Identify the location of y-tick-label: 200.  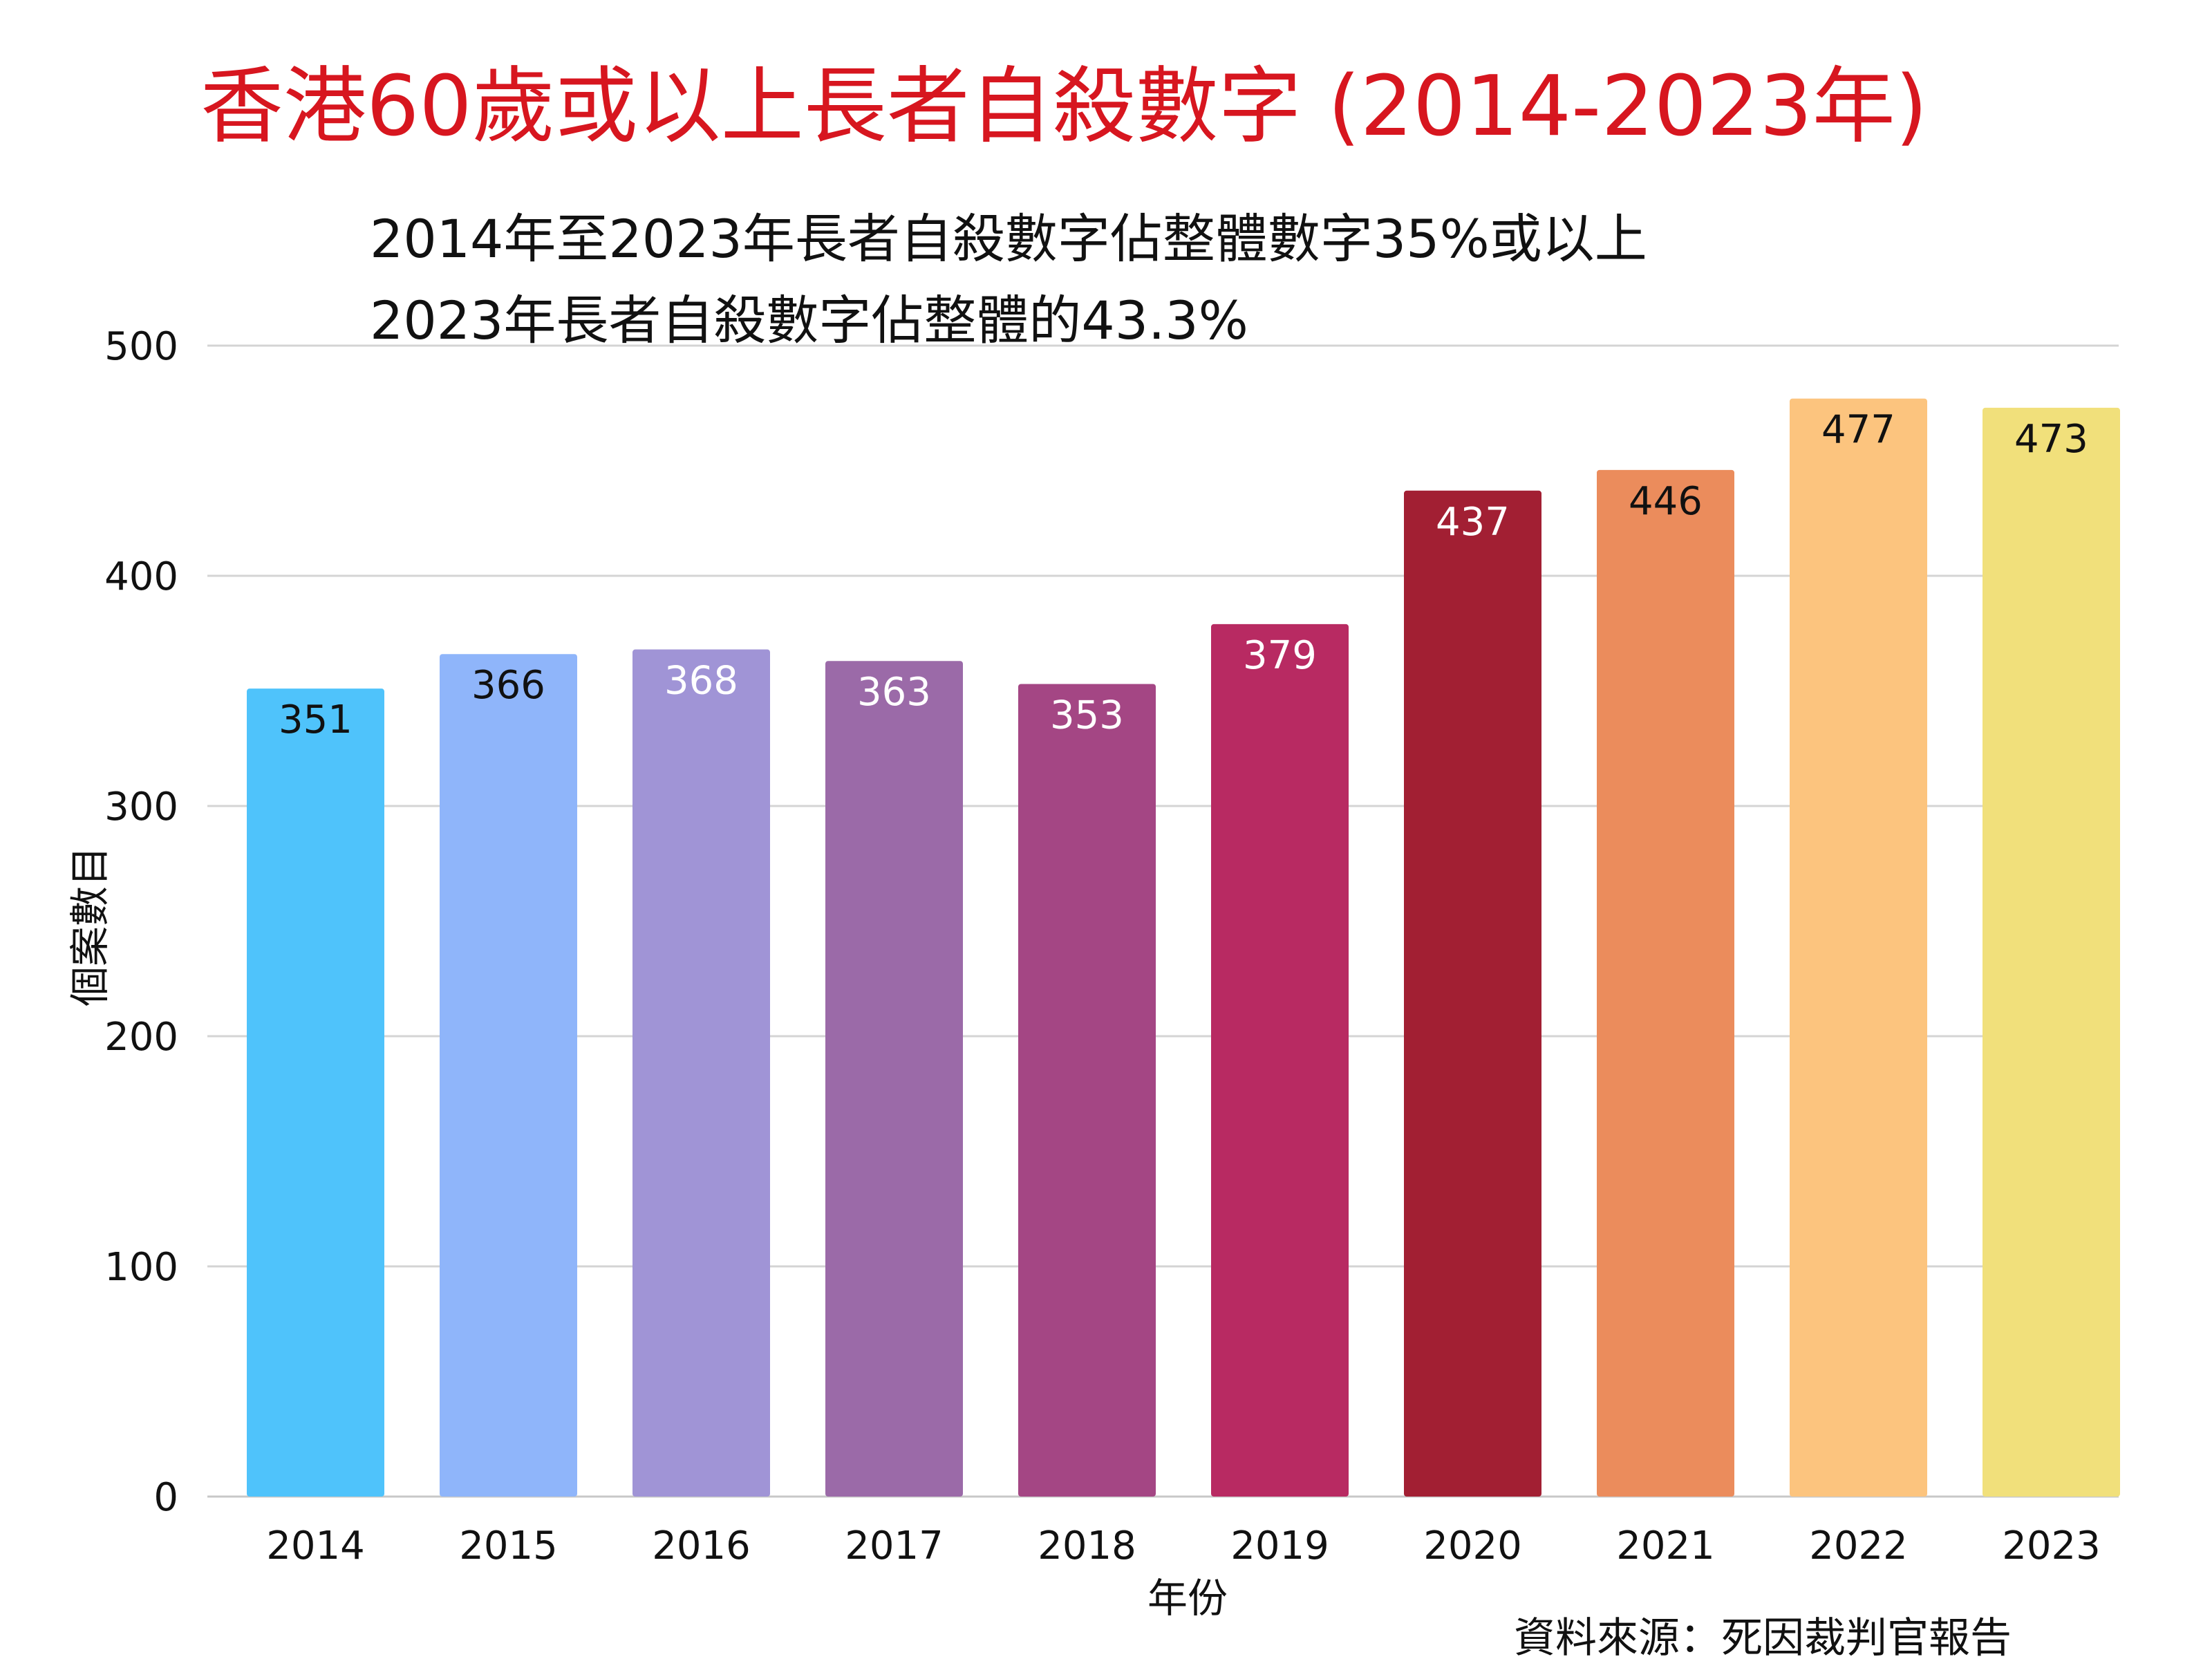
(141, 1037).